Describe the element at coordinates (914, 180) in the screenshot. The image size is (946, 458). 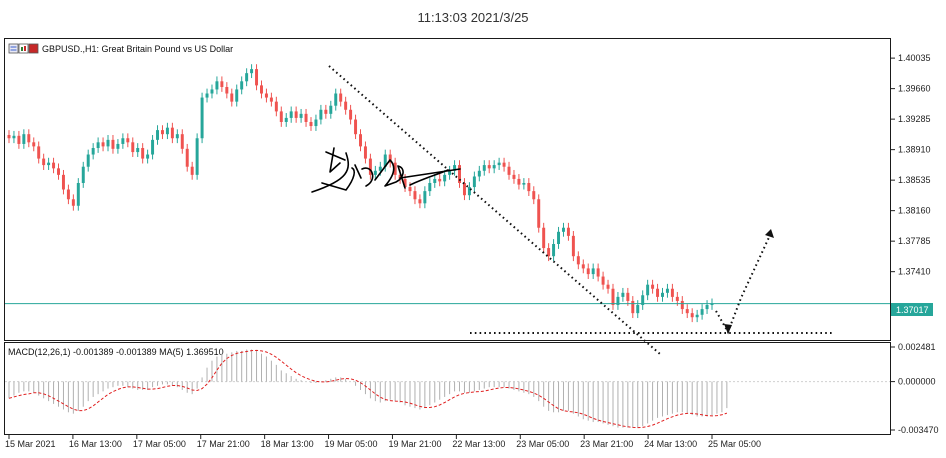
I see `price-tick-label: 1.38535` at that location.